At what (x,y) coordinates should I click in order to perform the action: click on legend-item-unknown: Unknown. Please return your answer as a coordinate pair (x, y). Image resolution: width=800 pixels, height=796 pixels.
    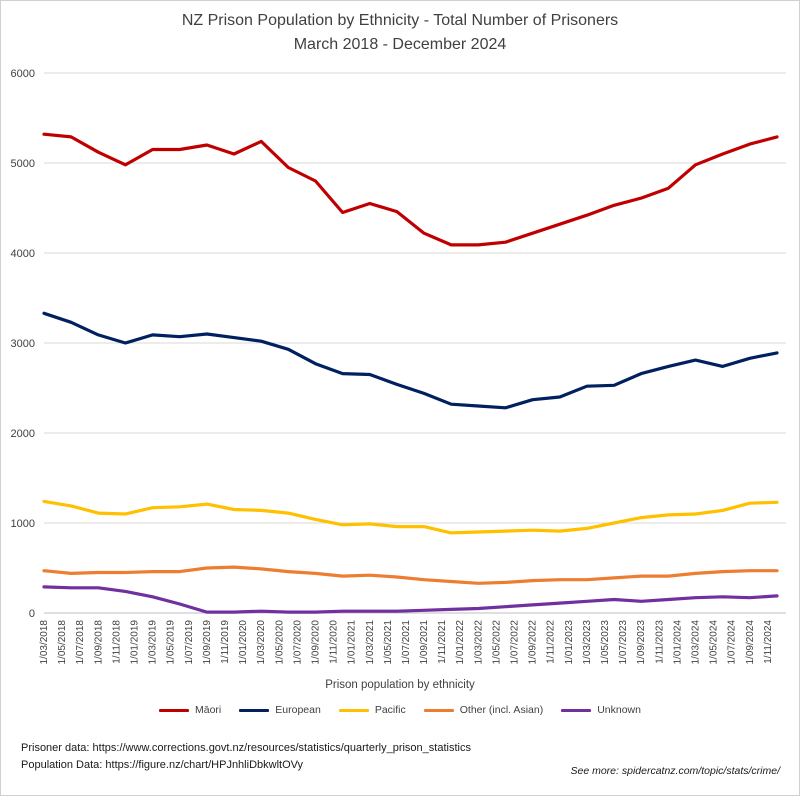
    Looking at the image, I should click on (601, 710).